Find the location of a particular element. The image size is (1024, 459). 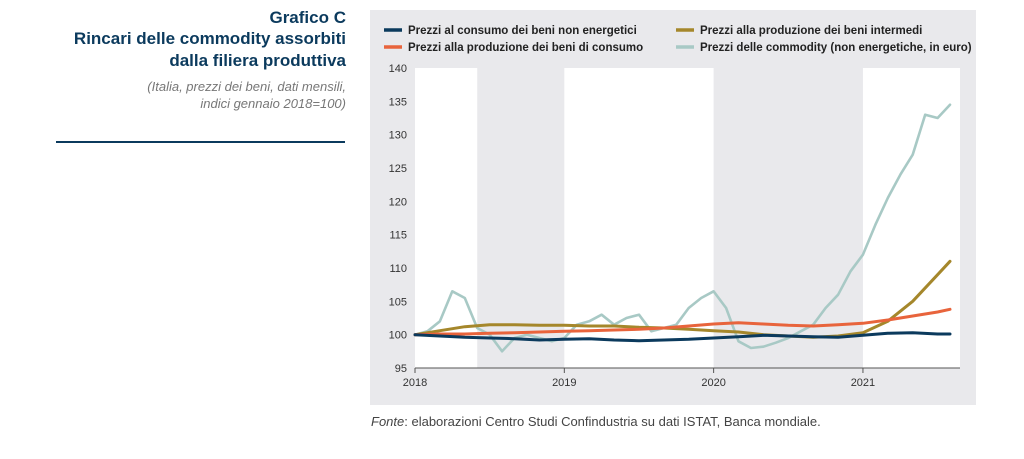

y-tick-label: 120 is located at coordinates (398, 202).